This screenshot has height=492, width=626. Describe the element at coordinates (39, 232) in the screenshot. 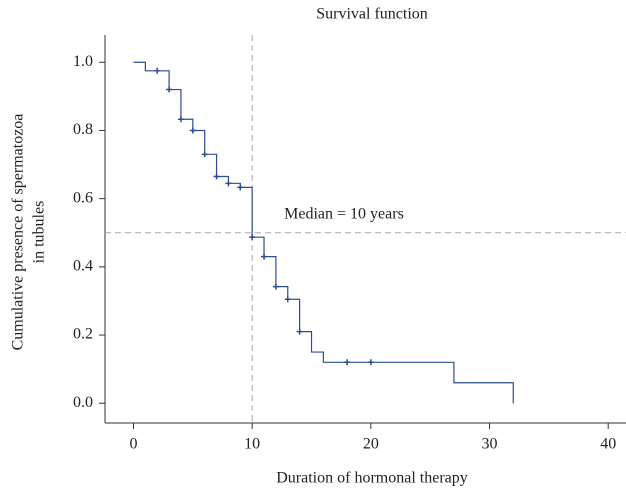

I see `y-axis-label: in tubules` at that location.